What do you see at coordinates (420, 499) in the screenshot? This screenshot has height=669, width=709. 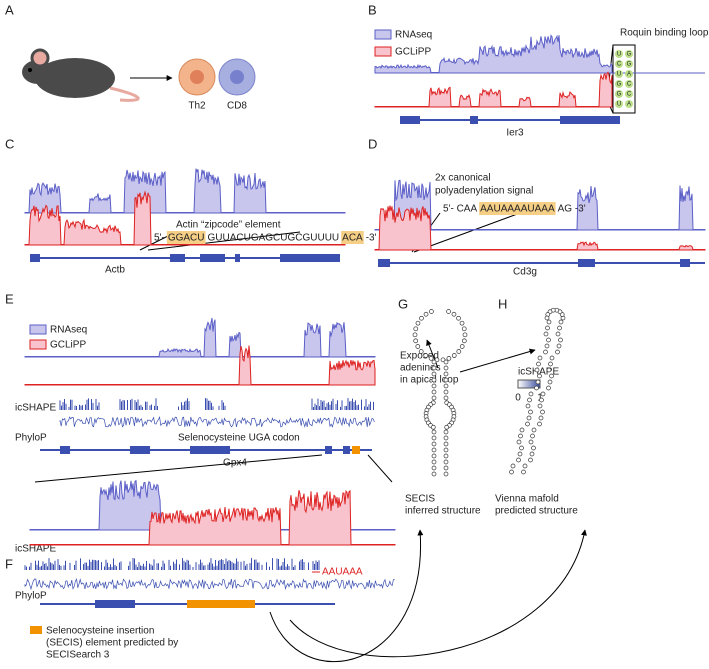 I see `caption: SECIS` at bounding box center [420, 499].